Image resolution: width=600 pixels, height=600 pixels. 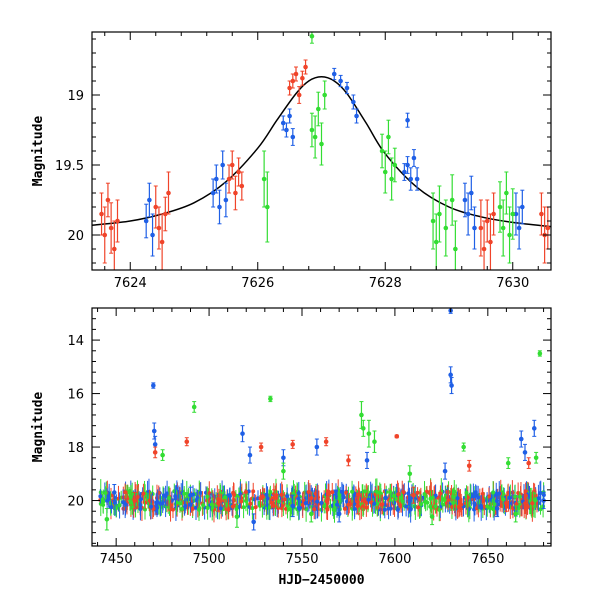 What do you see at coordinates (301, 559) in the screenshot?
I see `x-tick-label: 7550` at bounding box center [301, 559].